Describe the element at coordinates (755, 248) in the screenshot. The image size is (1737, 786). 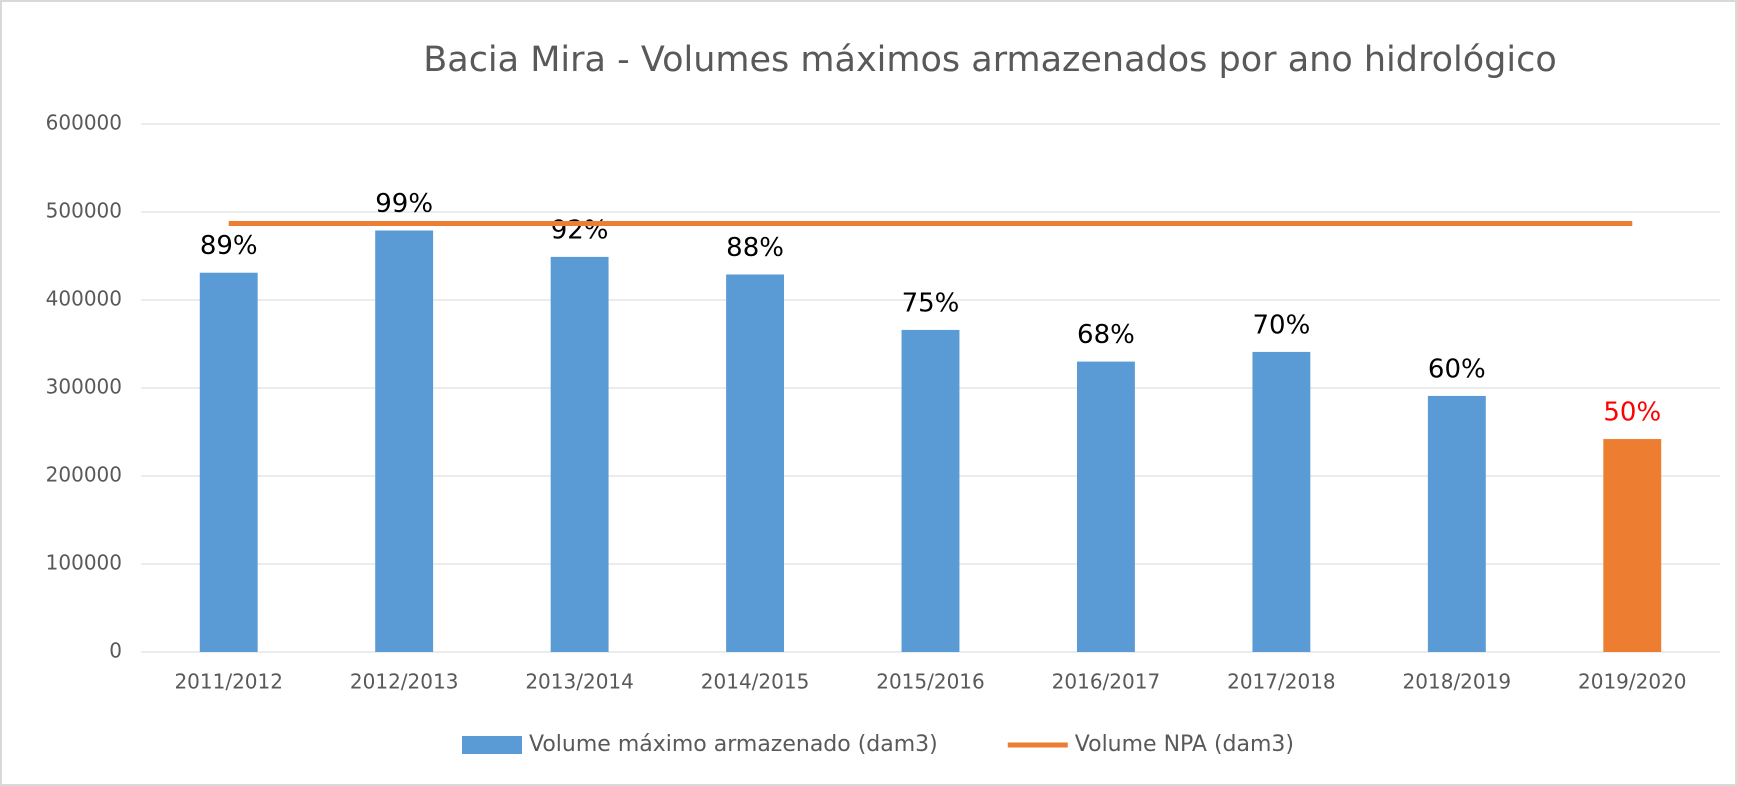
I see `data-label: 88%` at that location.